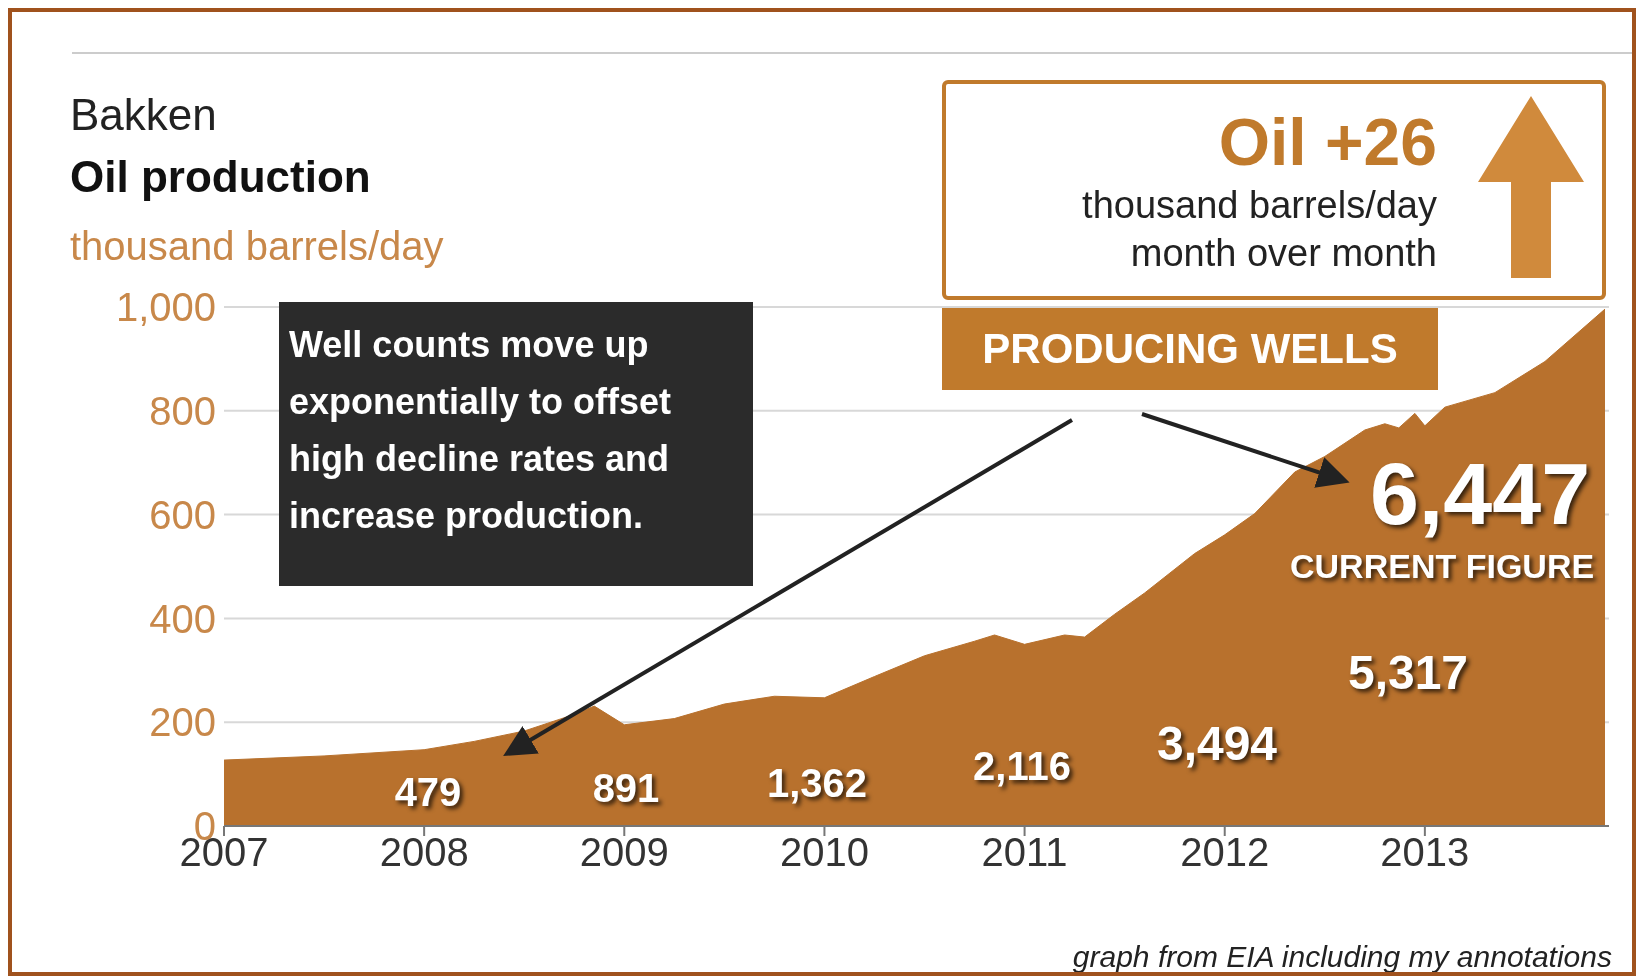  Describe the element at coordinates (1442, 566) in the screenshot. I see `annotation: CURRENT FIGURE` at that location.